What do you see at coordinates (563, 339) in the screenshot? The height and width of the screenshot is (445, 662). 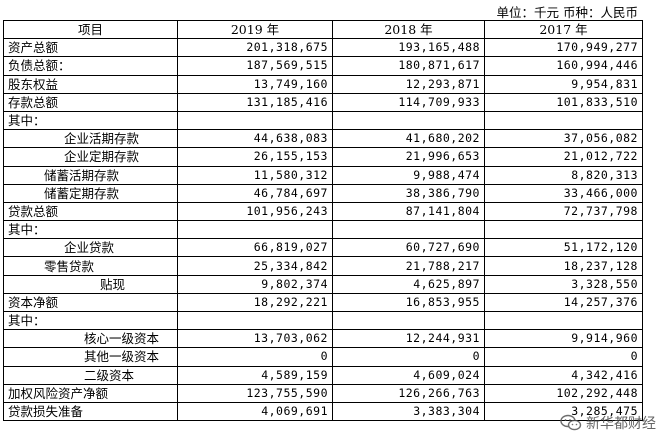 I see `row-value: 9,914,960` at bounding box center [563, 339].